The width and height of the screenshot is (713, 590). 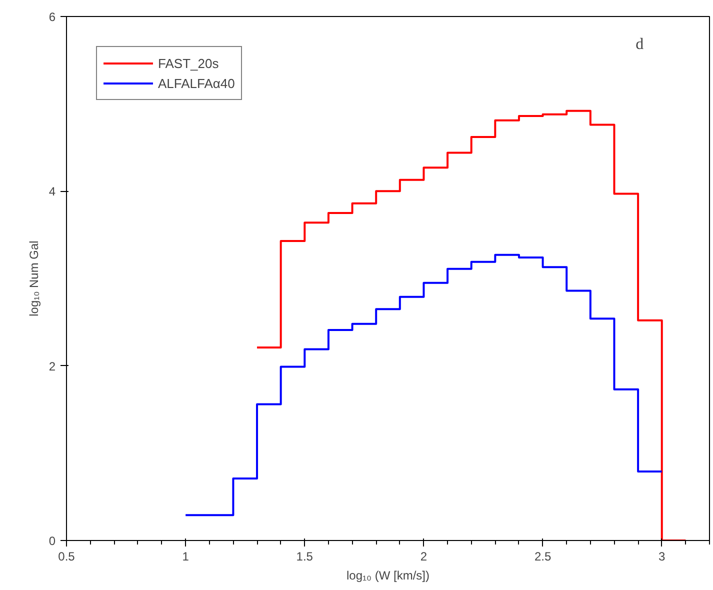 What do you see at coordinates (52, 17) in the screenshot?
I see `y-tick-label: 6` at bounding box center [52, 17].